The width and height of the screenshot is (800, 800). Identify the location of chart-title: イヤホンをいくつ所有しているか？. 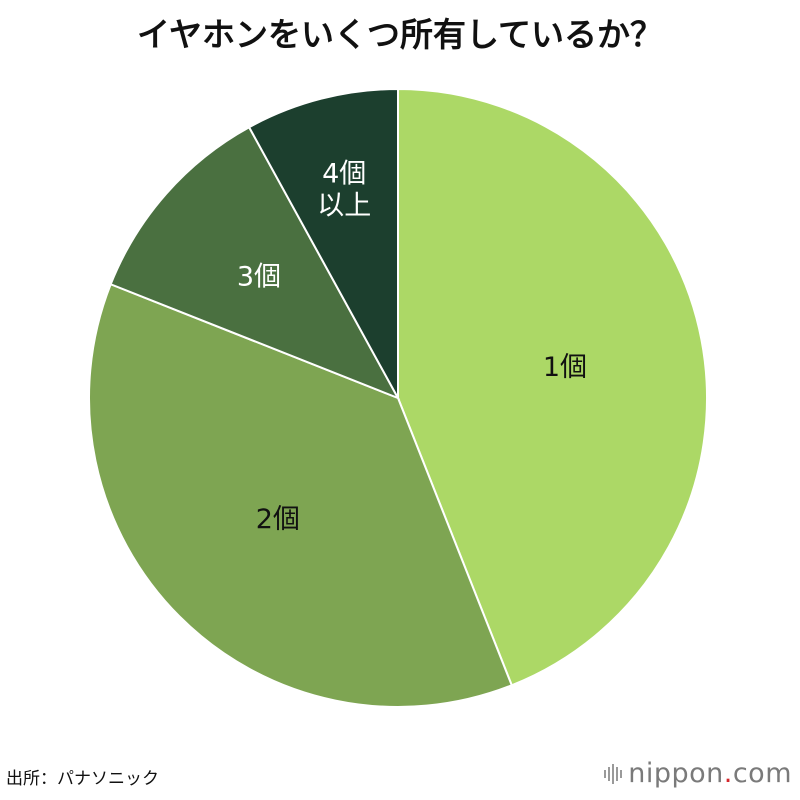
(400, 34).